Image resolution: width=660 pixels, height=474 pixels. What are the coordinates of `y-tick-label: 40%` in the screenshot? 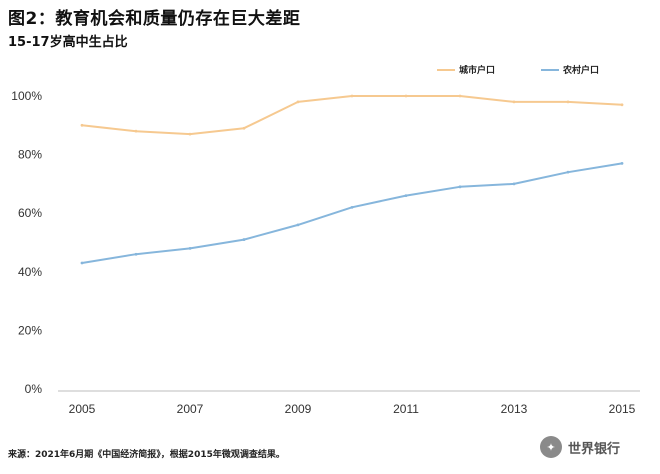 It's located at (30, 272).